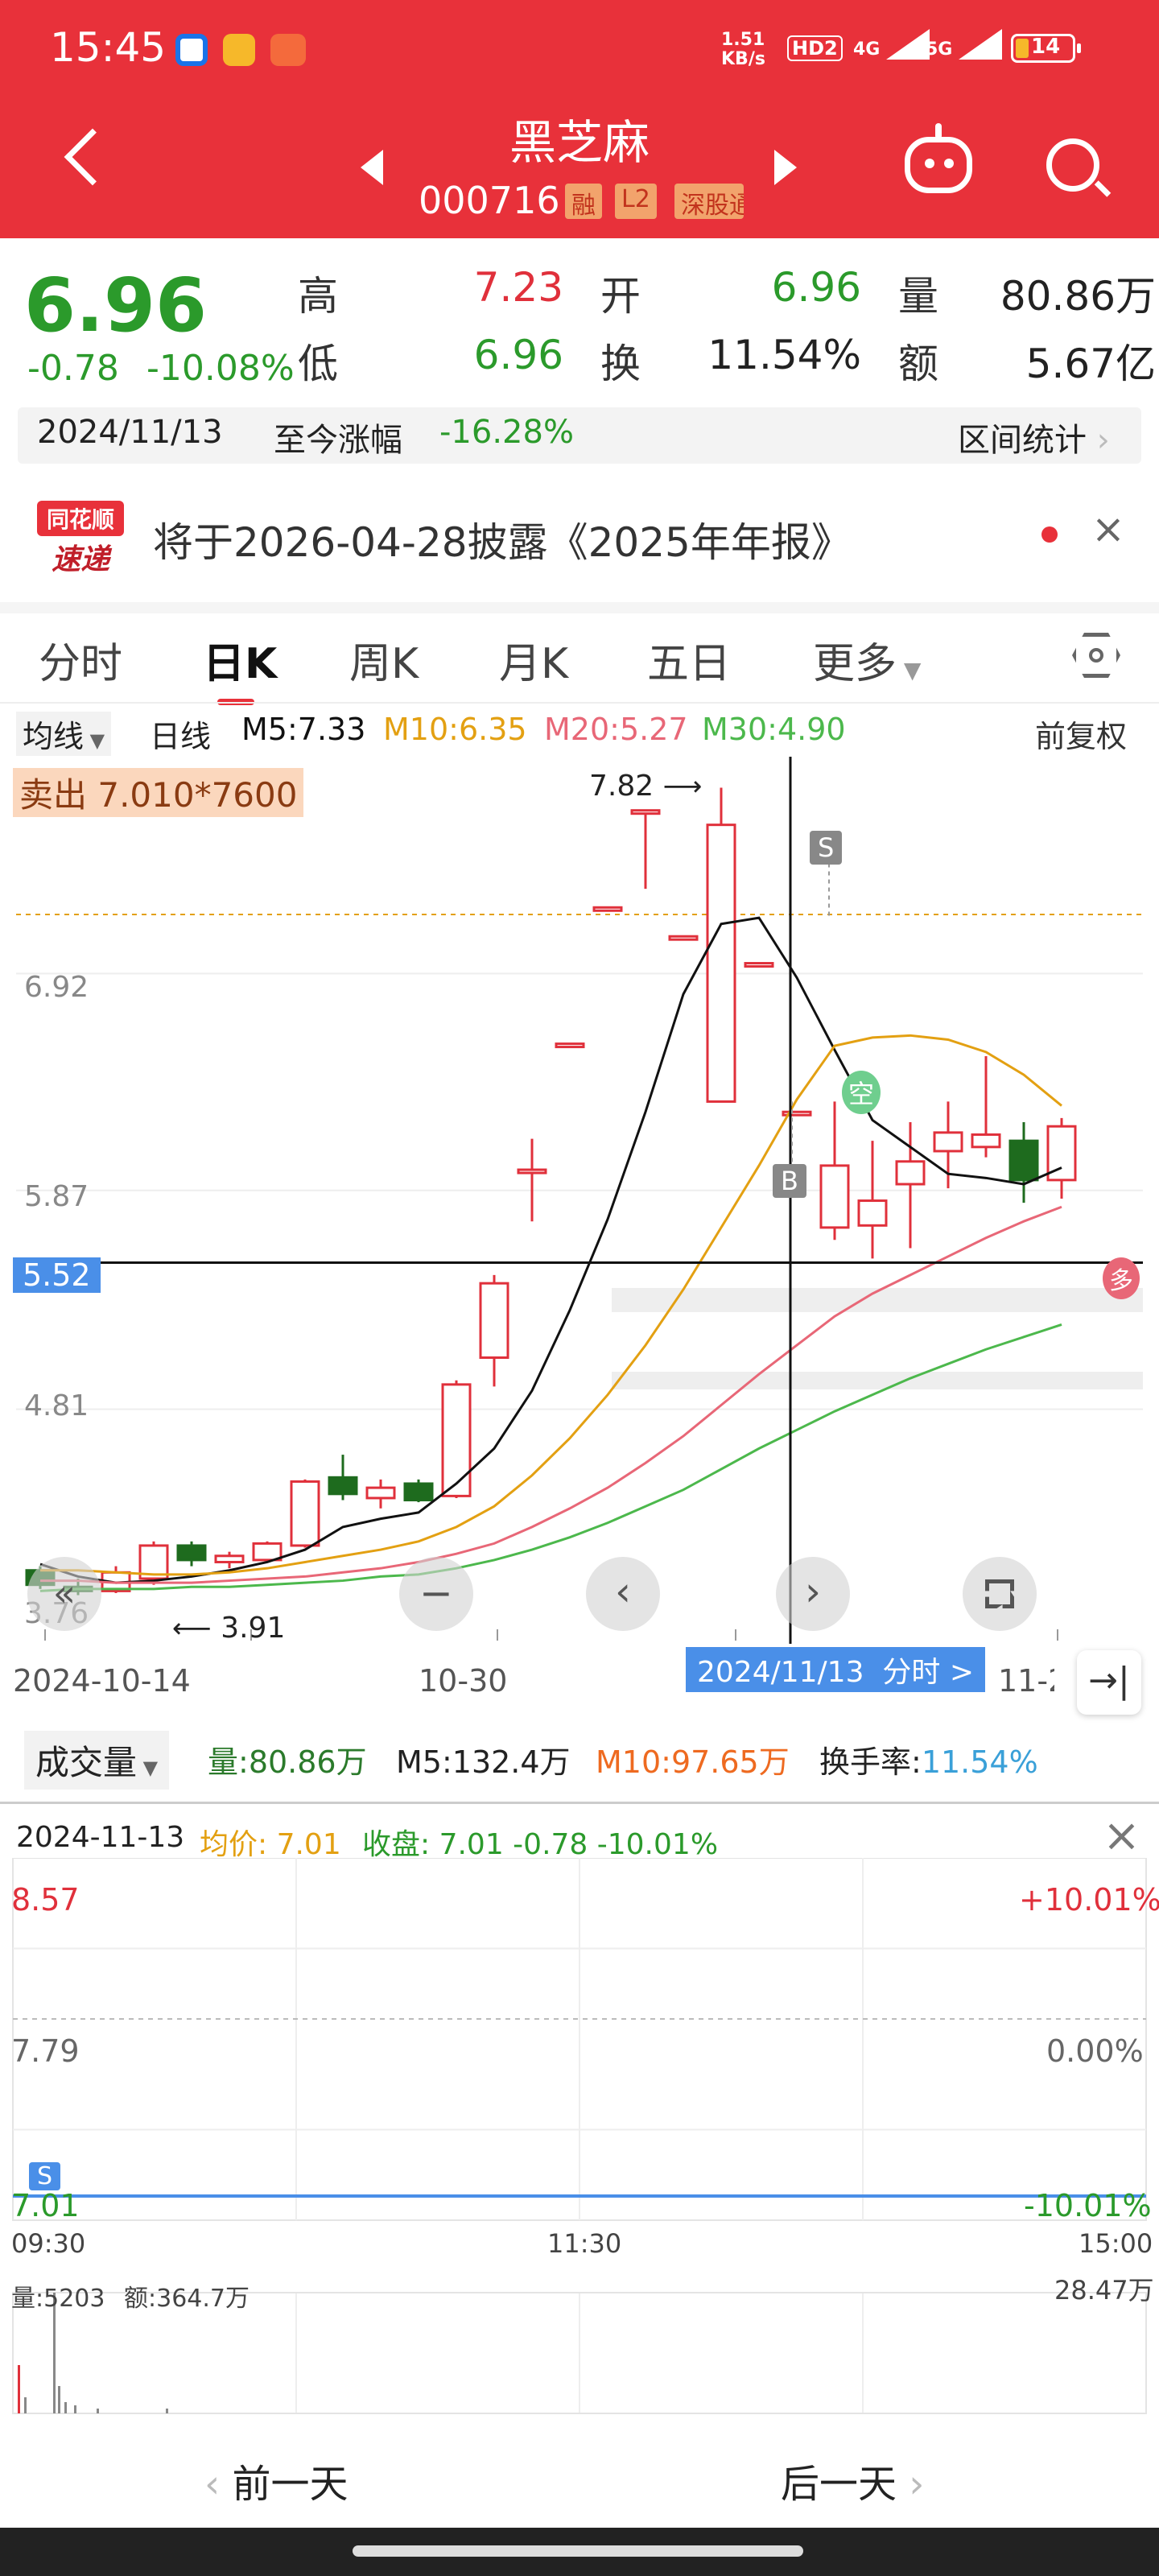  I want to click on tab-daily-k: 日K, so click(241, 664).